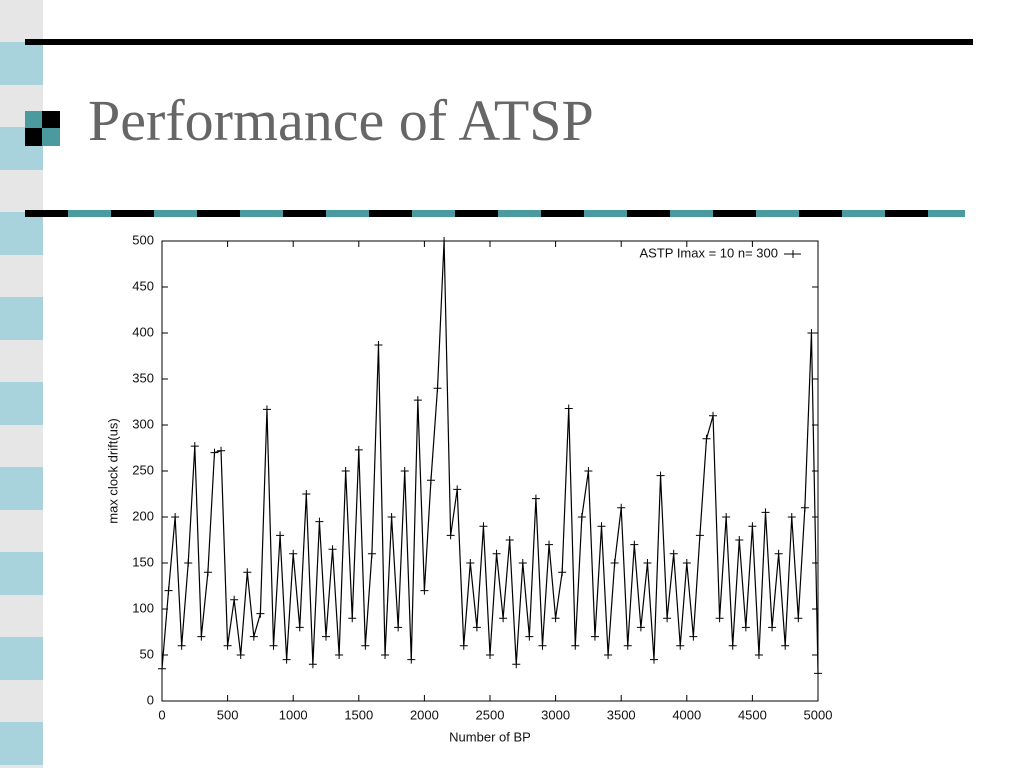  What do you see at coordinates (147, 653) in the screenshot?
I see `y-tick-label: 50` at bounding box center [147, 653].